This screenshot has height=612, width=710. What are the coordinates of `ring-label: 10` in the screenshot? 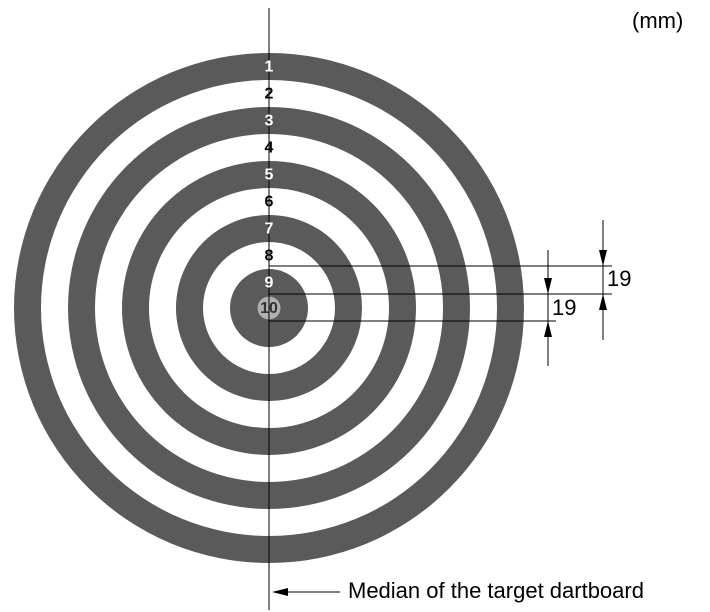 It's located at (269, 308).